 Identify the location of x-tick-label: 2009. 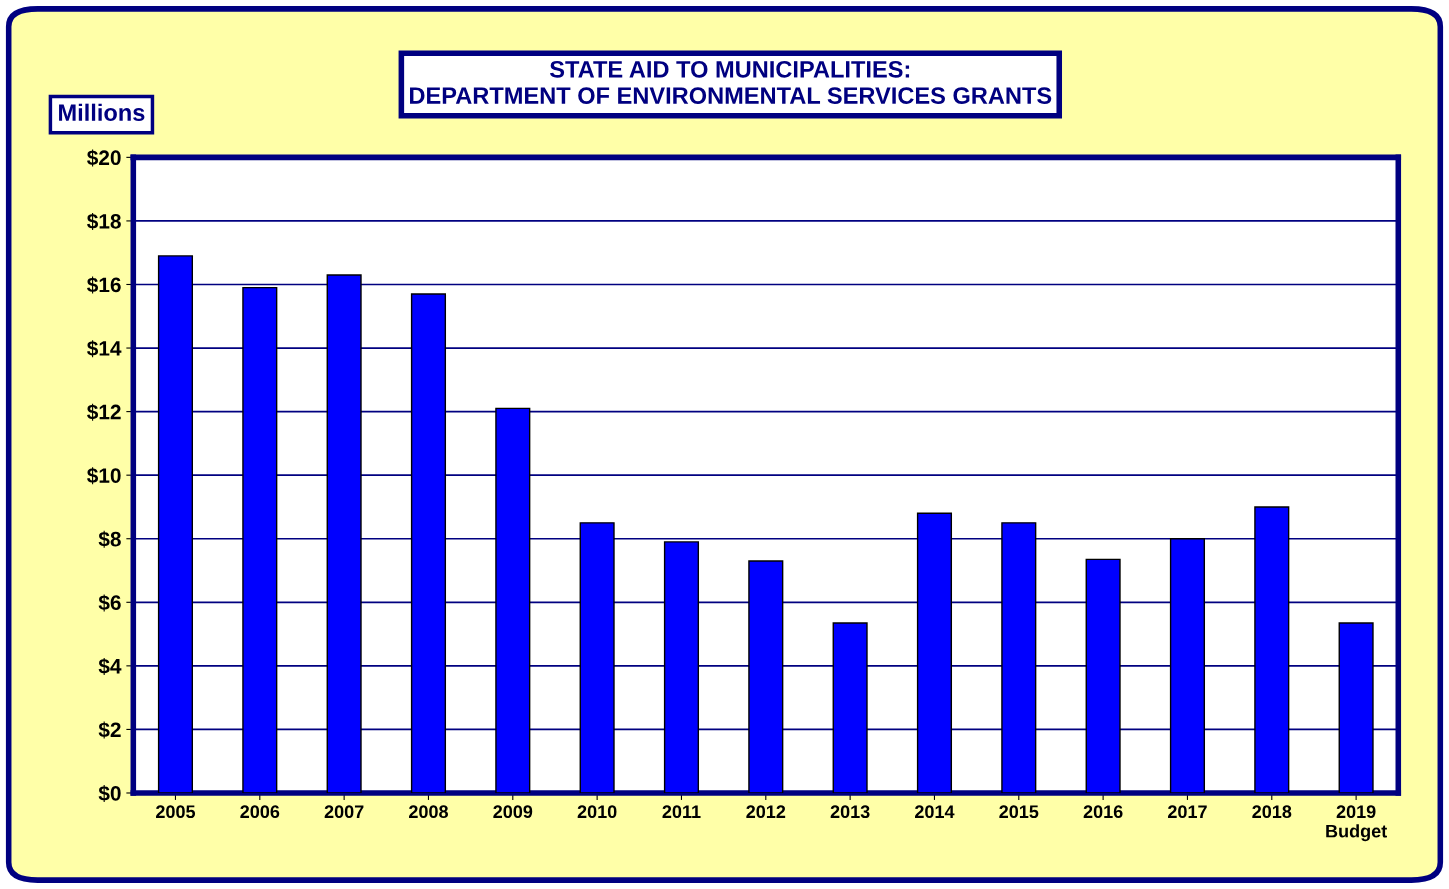
(513, 812).